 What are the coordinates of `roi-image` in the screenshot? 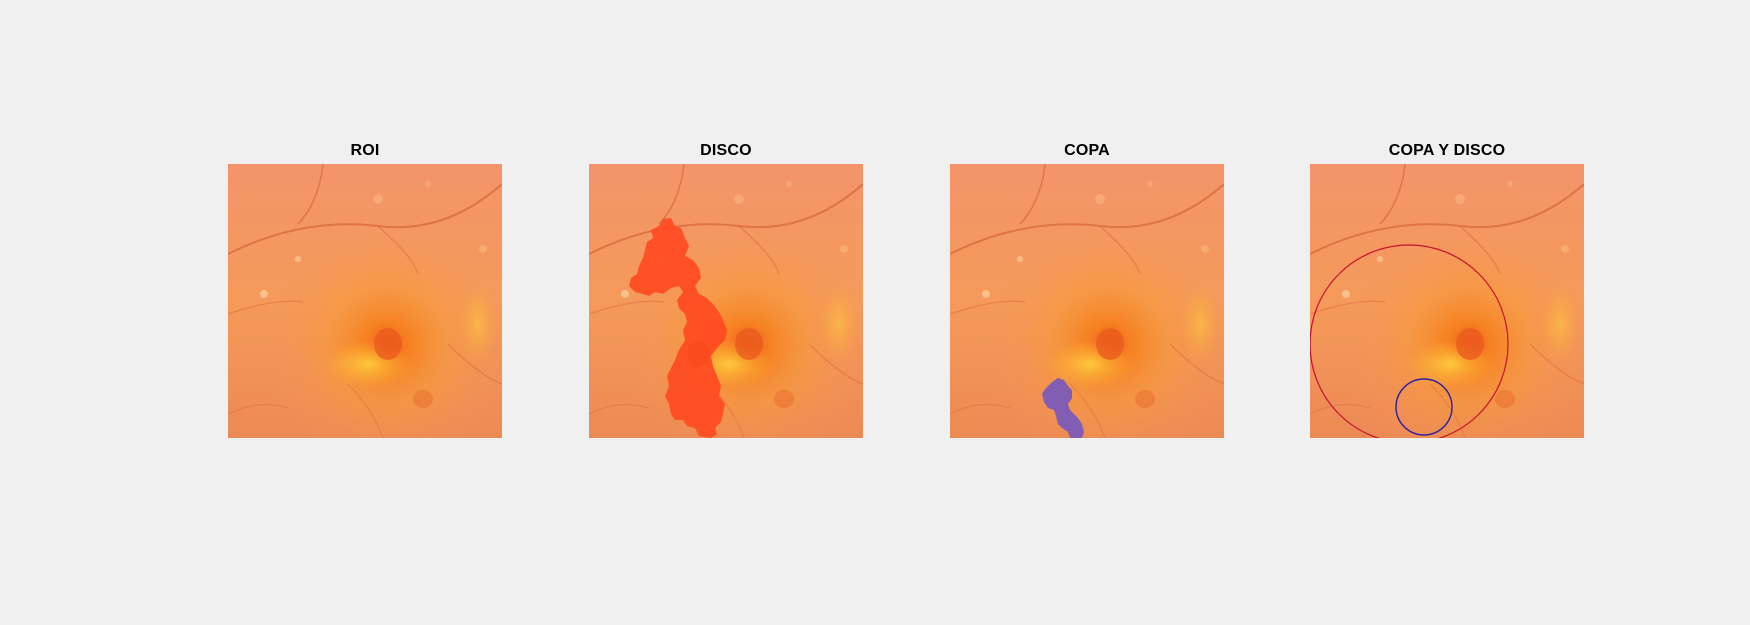 It's located at (365, 301).